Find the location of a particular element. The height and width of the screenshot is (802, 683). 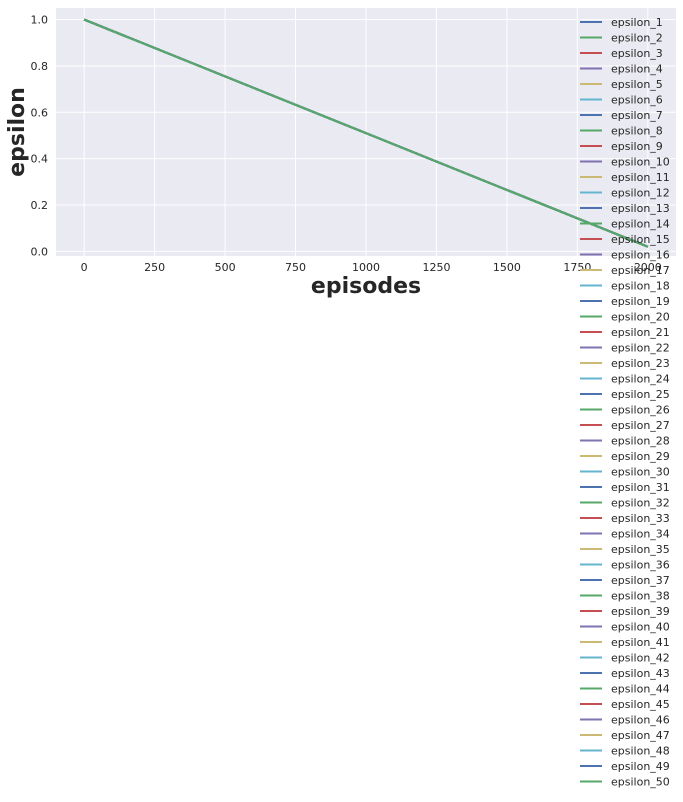

legend-label: epsilon_33 is located at coordinates (640, 518).